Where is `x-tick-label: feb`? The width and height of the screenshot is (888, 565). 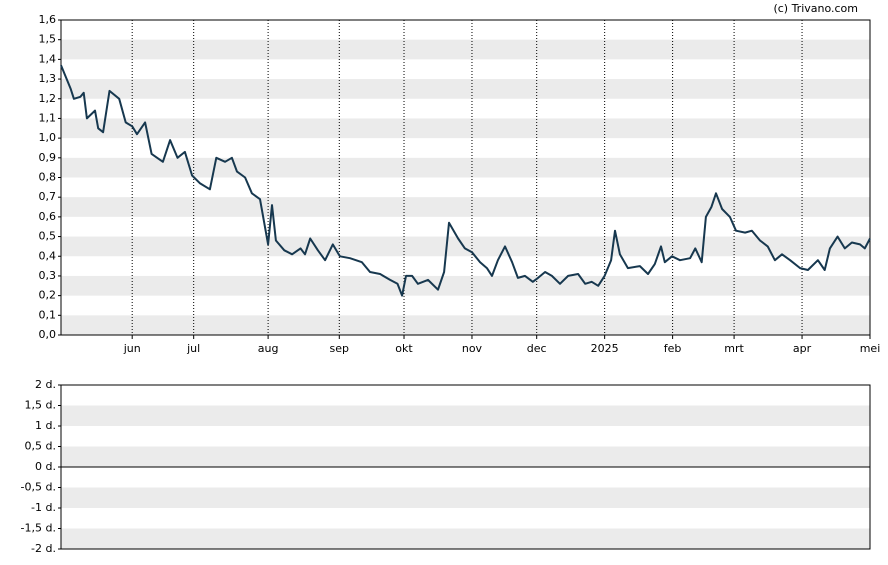 x-tick-label: feb is located at coordinates (673, 348).